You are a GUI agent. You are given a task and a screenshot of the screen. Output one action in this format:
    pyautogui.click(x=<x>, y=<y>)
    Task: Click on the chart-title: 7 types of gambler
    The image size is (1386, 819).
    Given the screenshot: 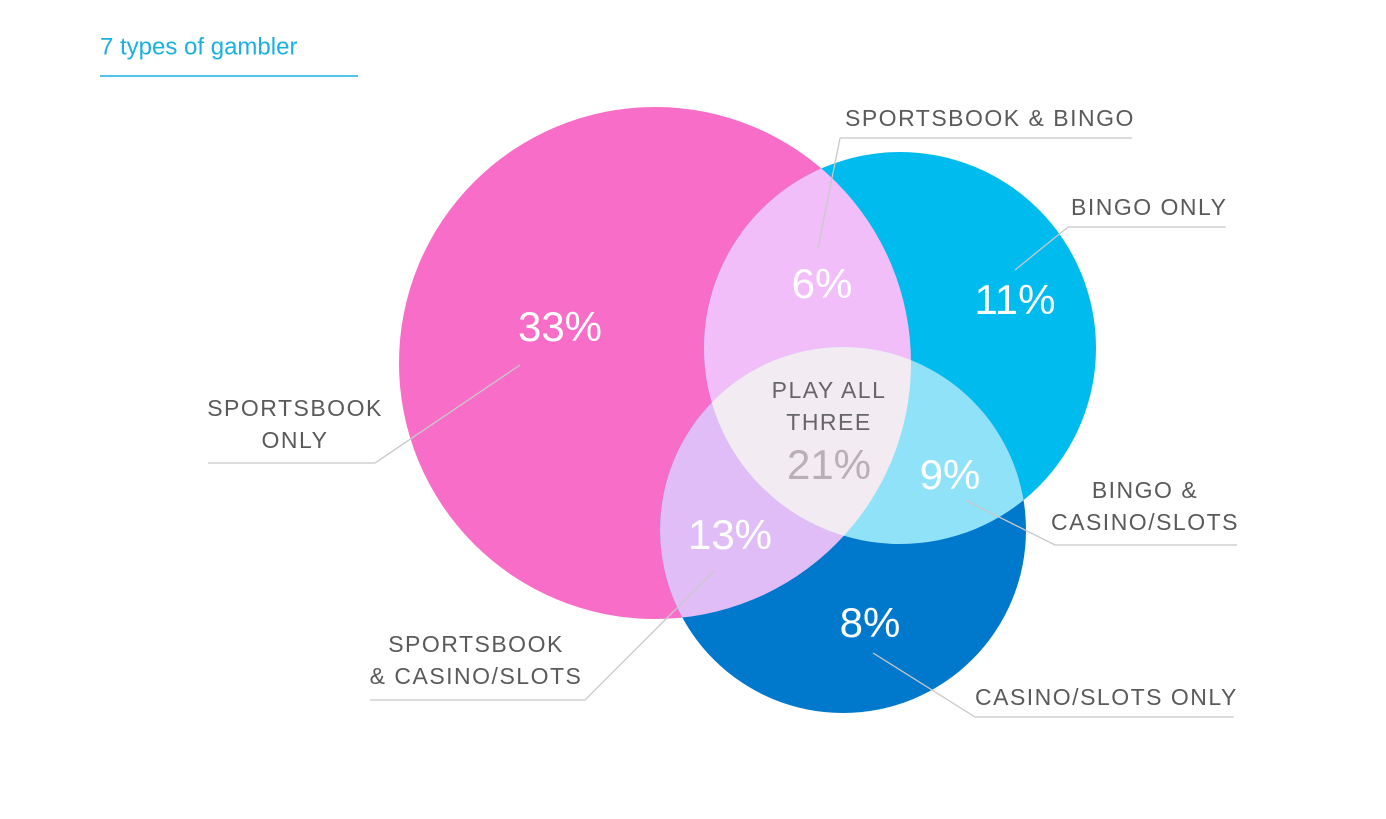 What is the action you would take?
    pyautogui.click(x=198, y=46)
    